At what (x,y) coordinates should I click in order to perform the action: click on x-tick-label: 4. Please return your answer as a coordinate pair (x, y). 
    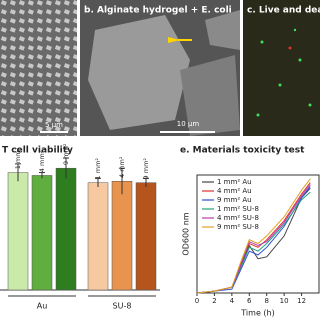
    Looking at the image, I should click on (232, 301).